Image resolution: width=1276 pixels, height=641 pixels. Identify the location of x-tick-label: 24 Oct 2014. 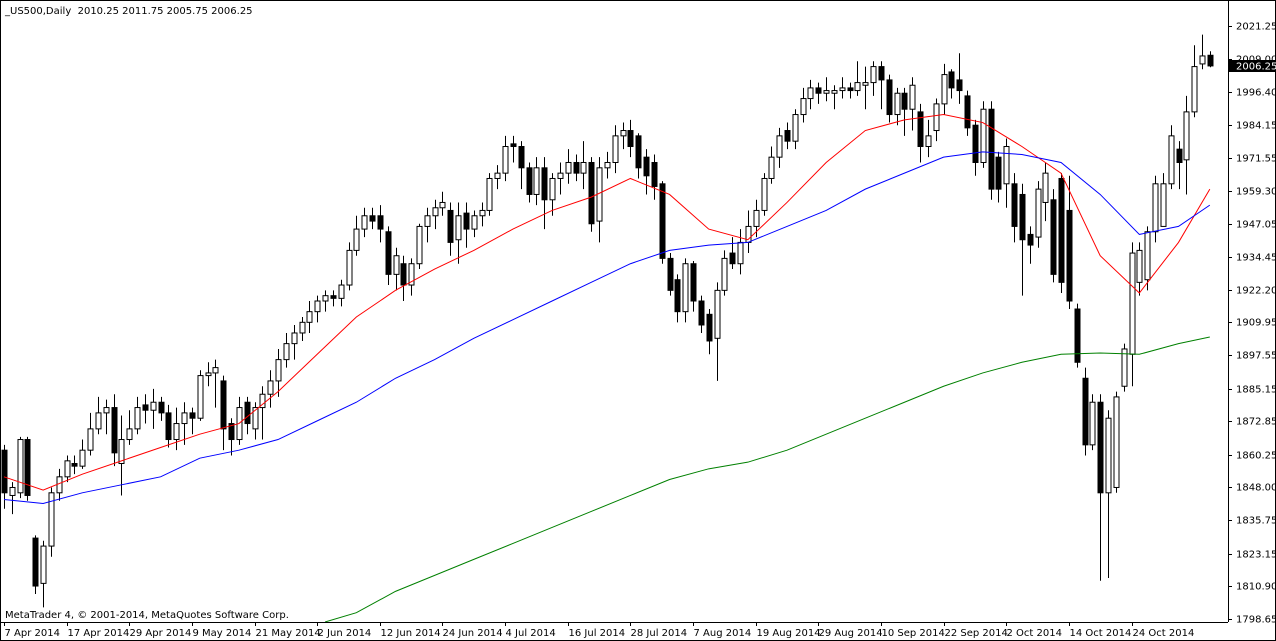
(1164, 633).